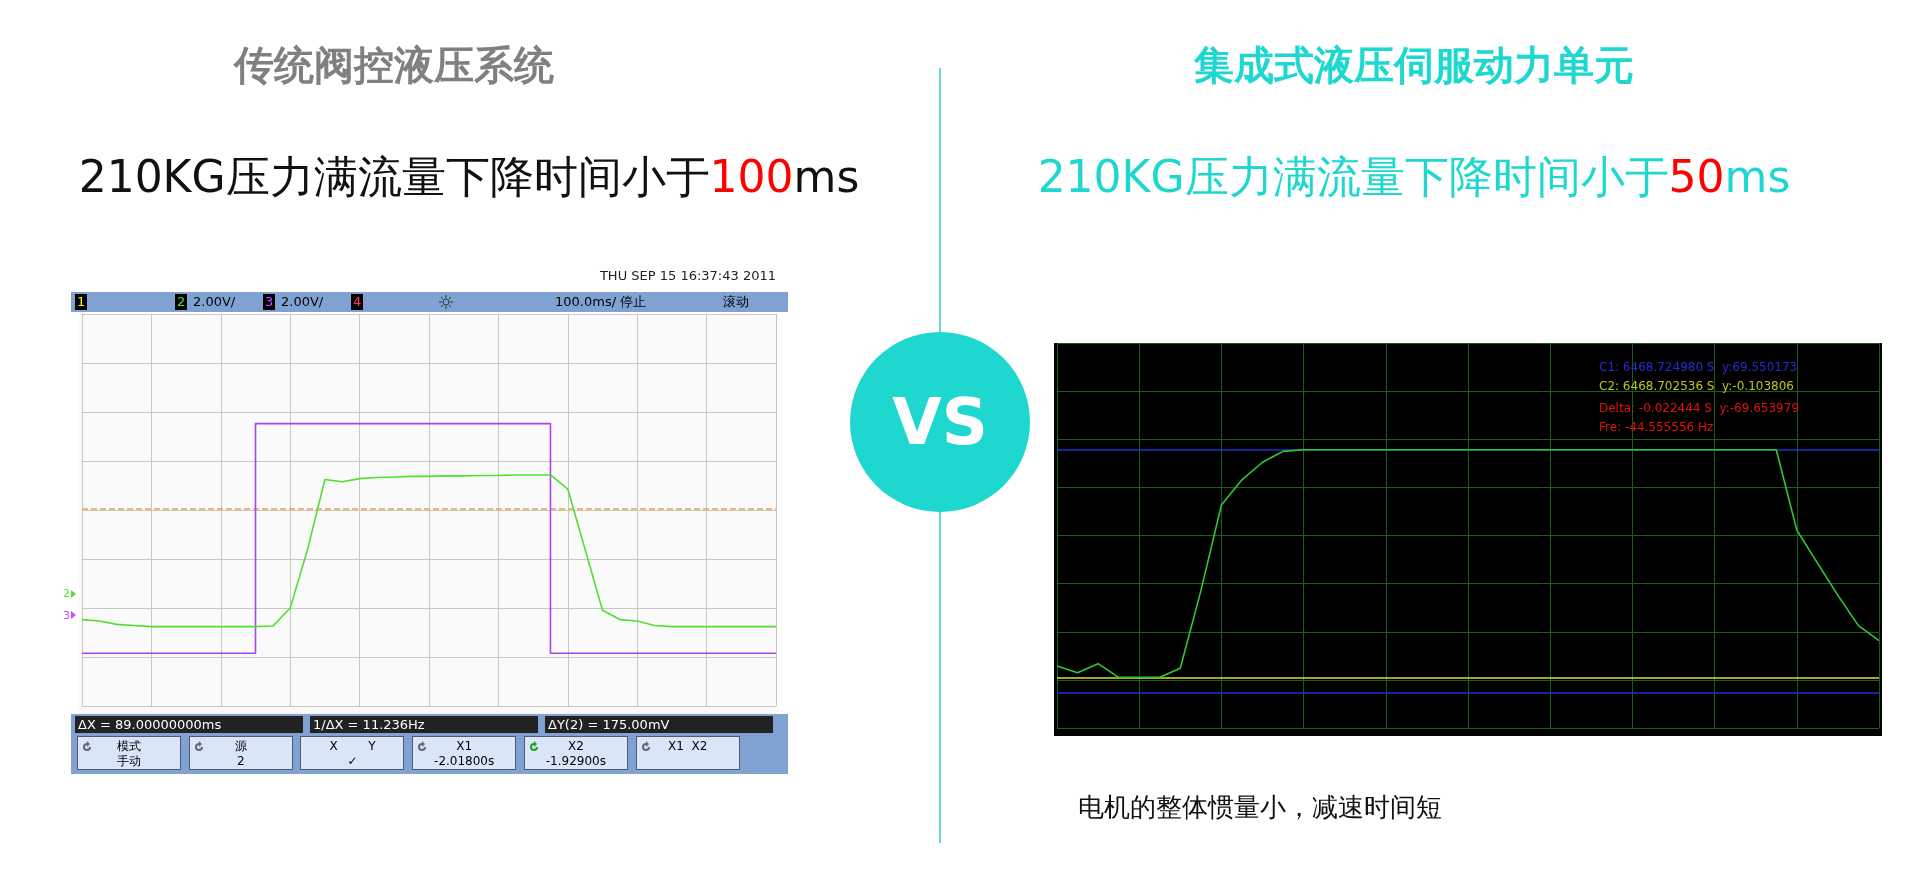 This screenshot has height=880, width=1912. Describe the element at coordinates (1414, 65) in the screenshot. I see `chart-title: 集成式液压伺服动力单元` at that location.